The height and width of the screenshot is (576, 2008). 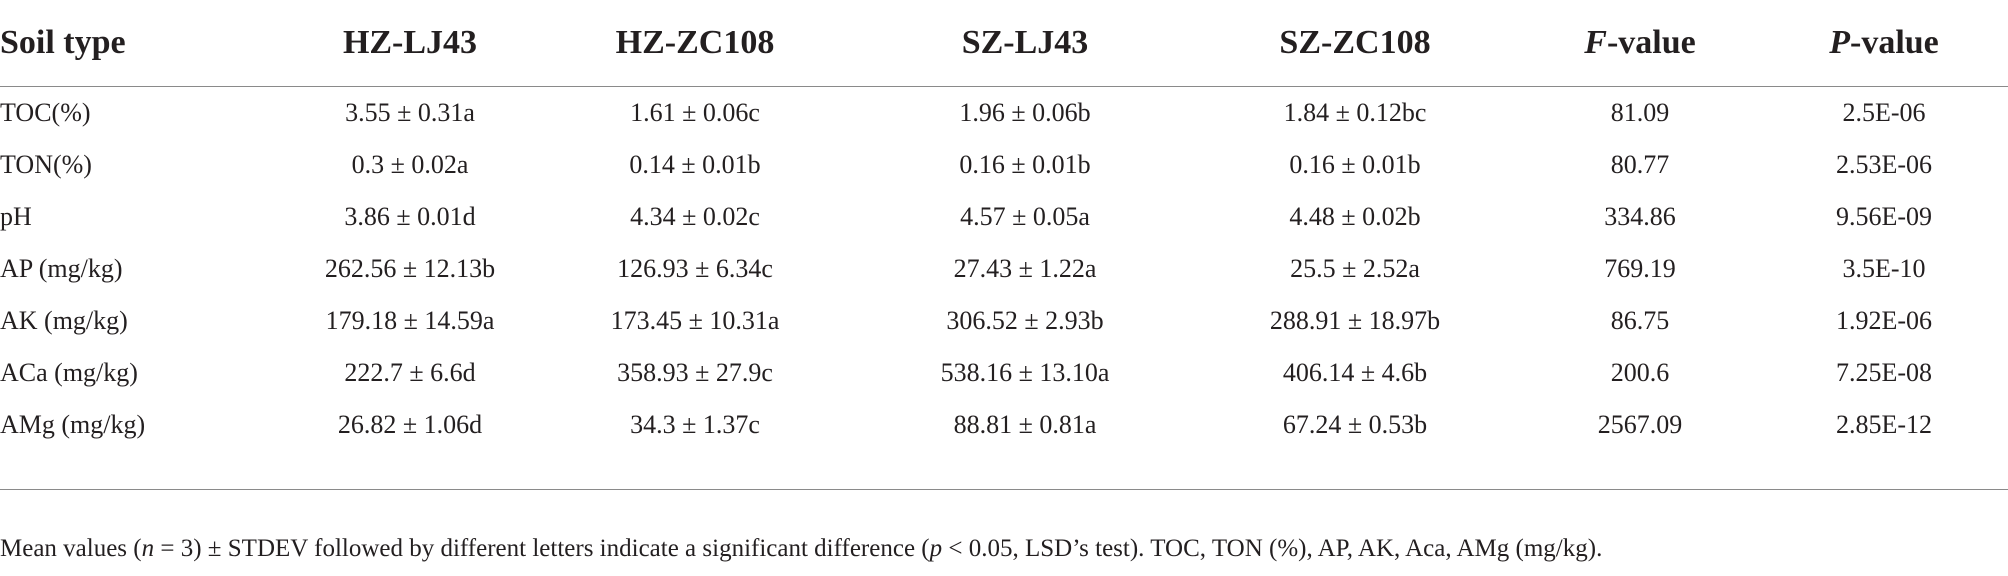 What do you see at coordinates (61, 268) in the screenshot?
I see `row-label: AP (mg/kg)` at bounding box center [61, 268].